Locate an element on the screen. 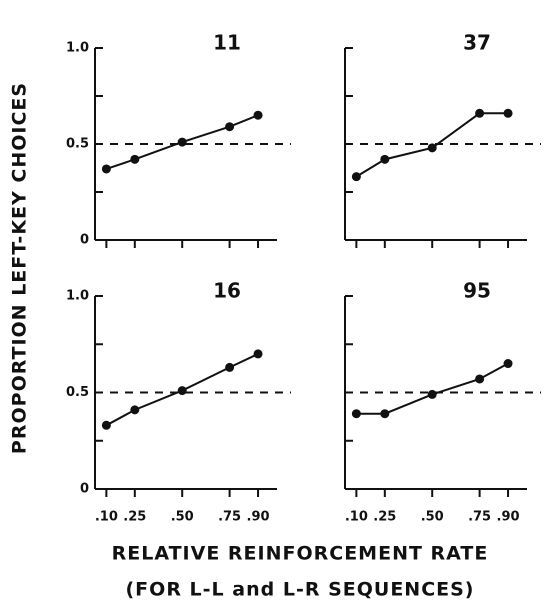  panel-title: 11 is located at coordinates (227, 43).